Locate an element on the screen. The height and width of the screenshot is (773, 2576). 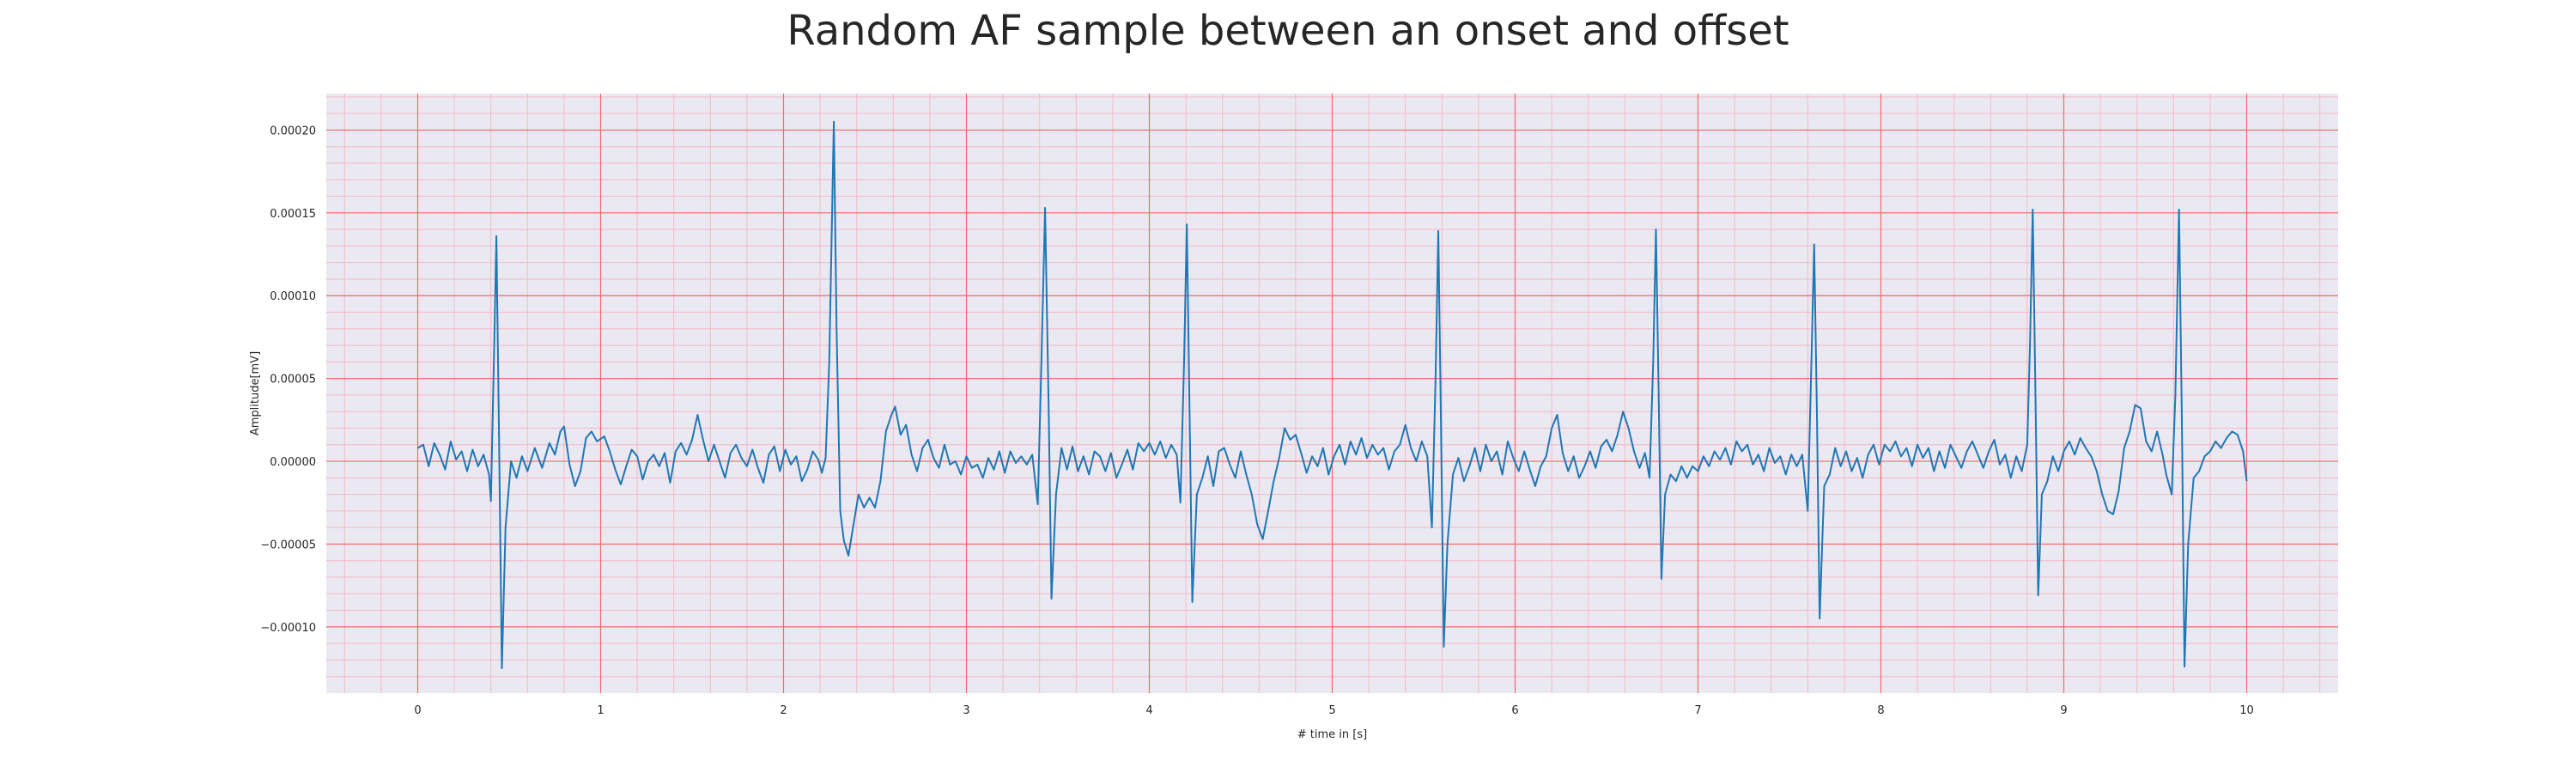
x-tick-label: 0 is located at coordinates (418, 710).